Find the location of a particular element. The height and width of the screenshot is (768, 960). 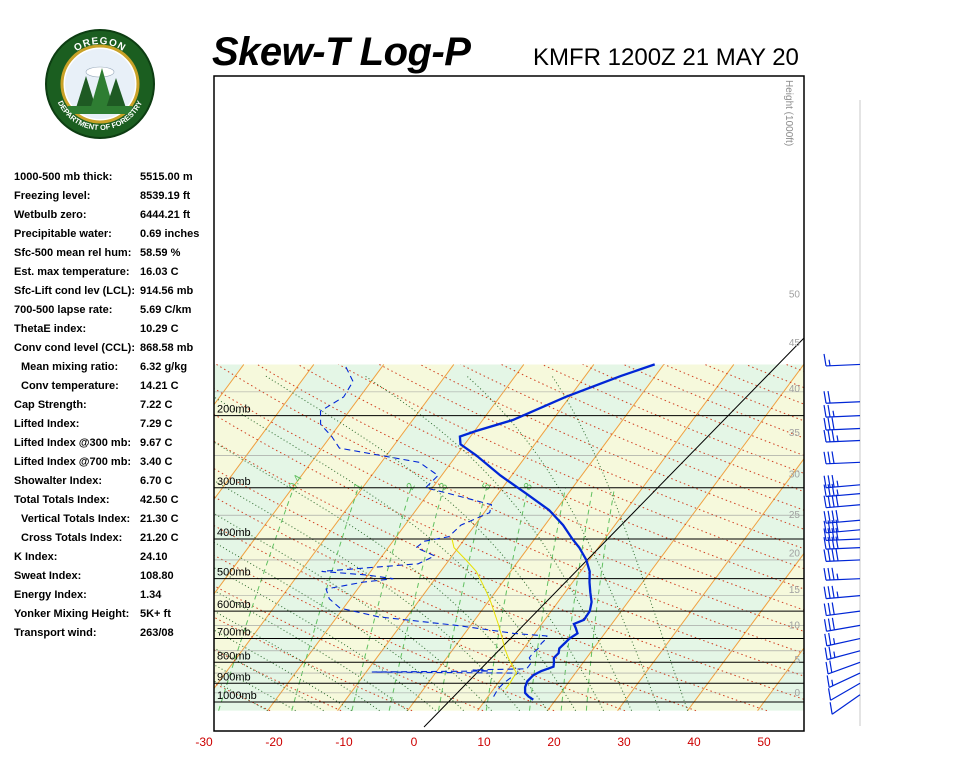

index-row: Showalter Index: 6.70 C is located at coordinates (114, 481).